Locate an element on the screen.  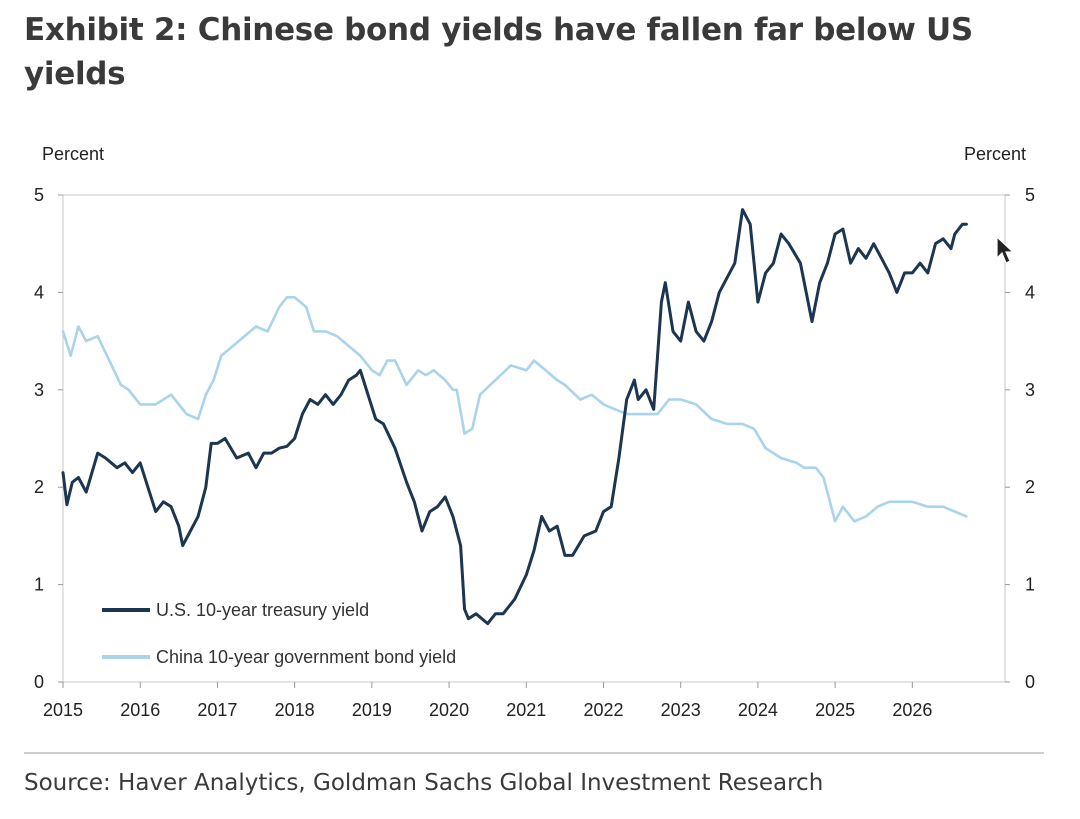
y-left-tick-label: 0 is located at coordinates (39, 682).